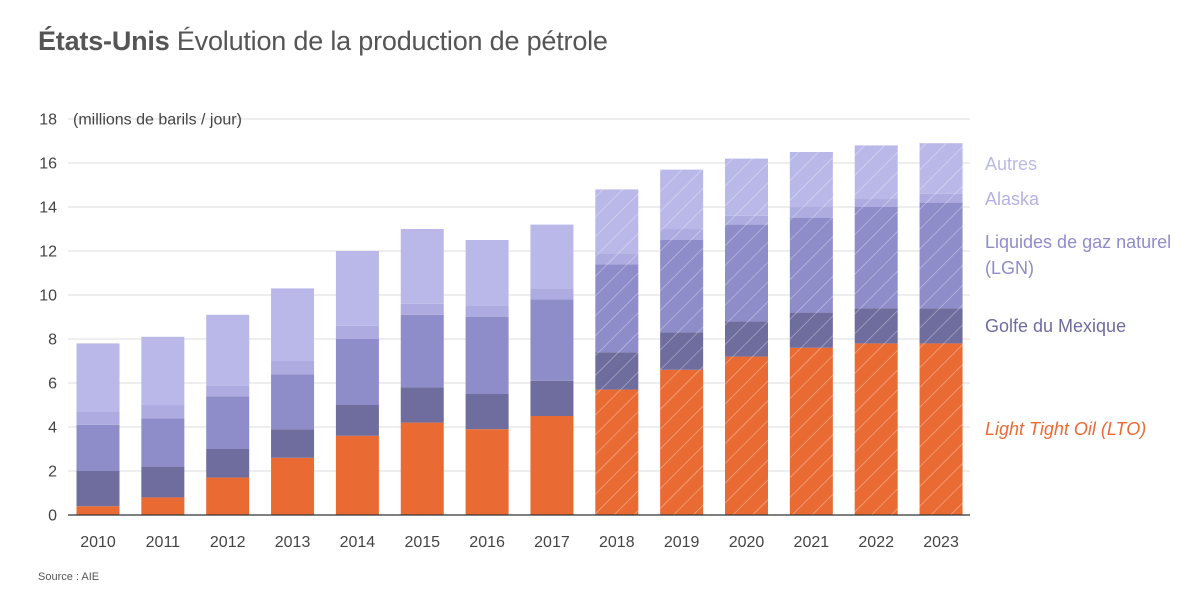 Image resolution: width=1200 pixels, height=600 pixels. I want to click on legend-label: Autres, so click(1011, 164).